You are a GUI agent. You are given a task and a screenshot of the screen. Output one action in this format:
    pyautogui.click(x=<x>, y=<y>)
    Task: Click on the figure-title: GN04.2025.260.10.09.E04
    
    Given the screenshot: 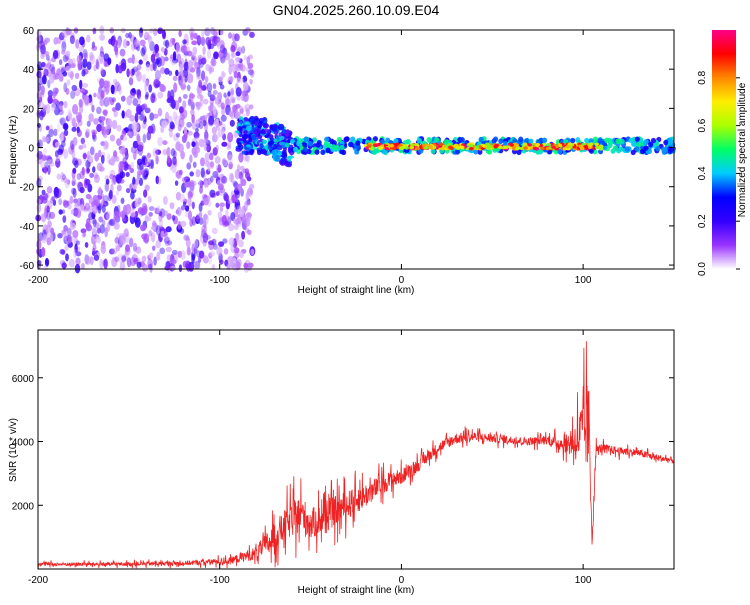 What is the action you would take?
    pyautogui.click(x=356, y=10)
    